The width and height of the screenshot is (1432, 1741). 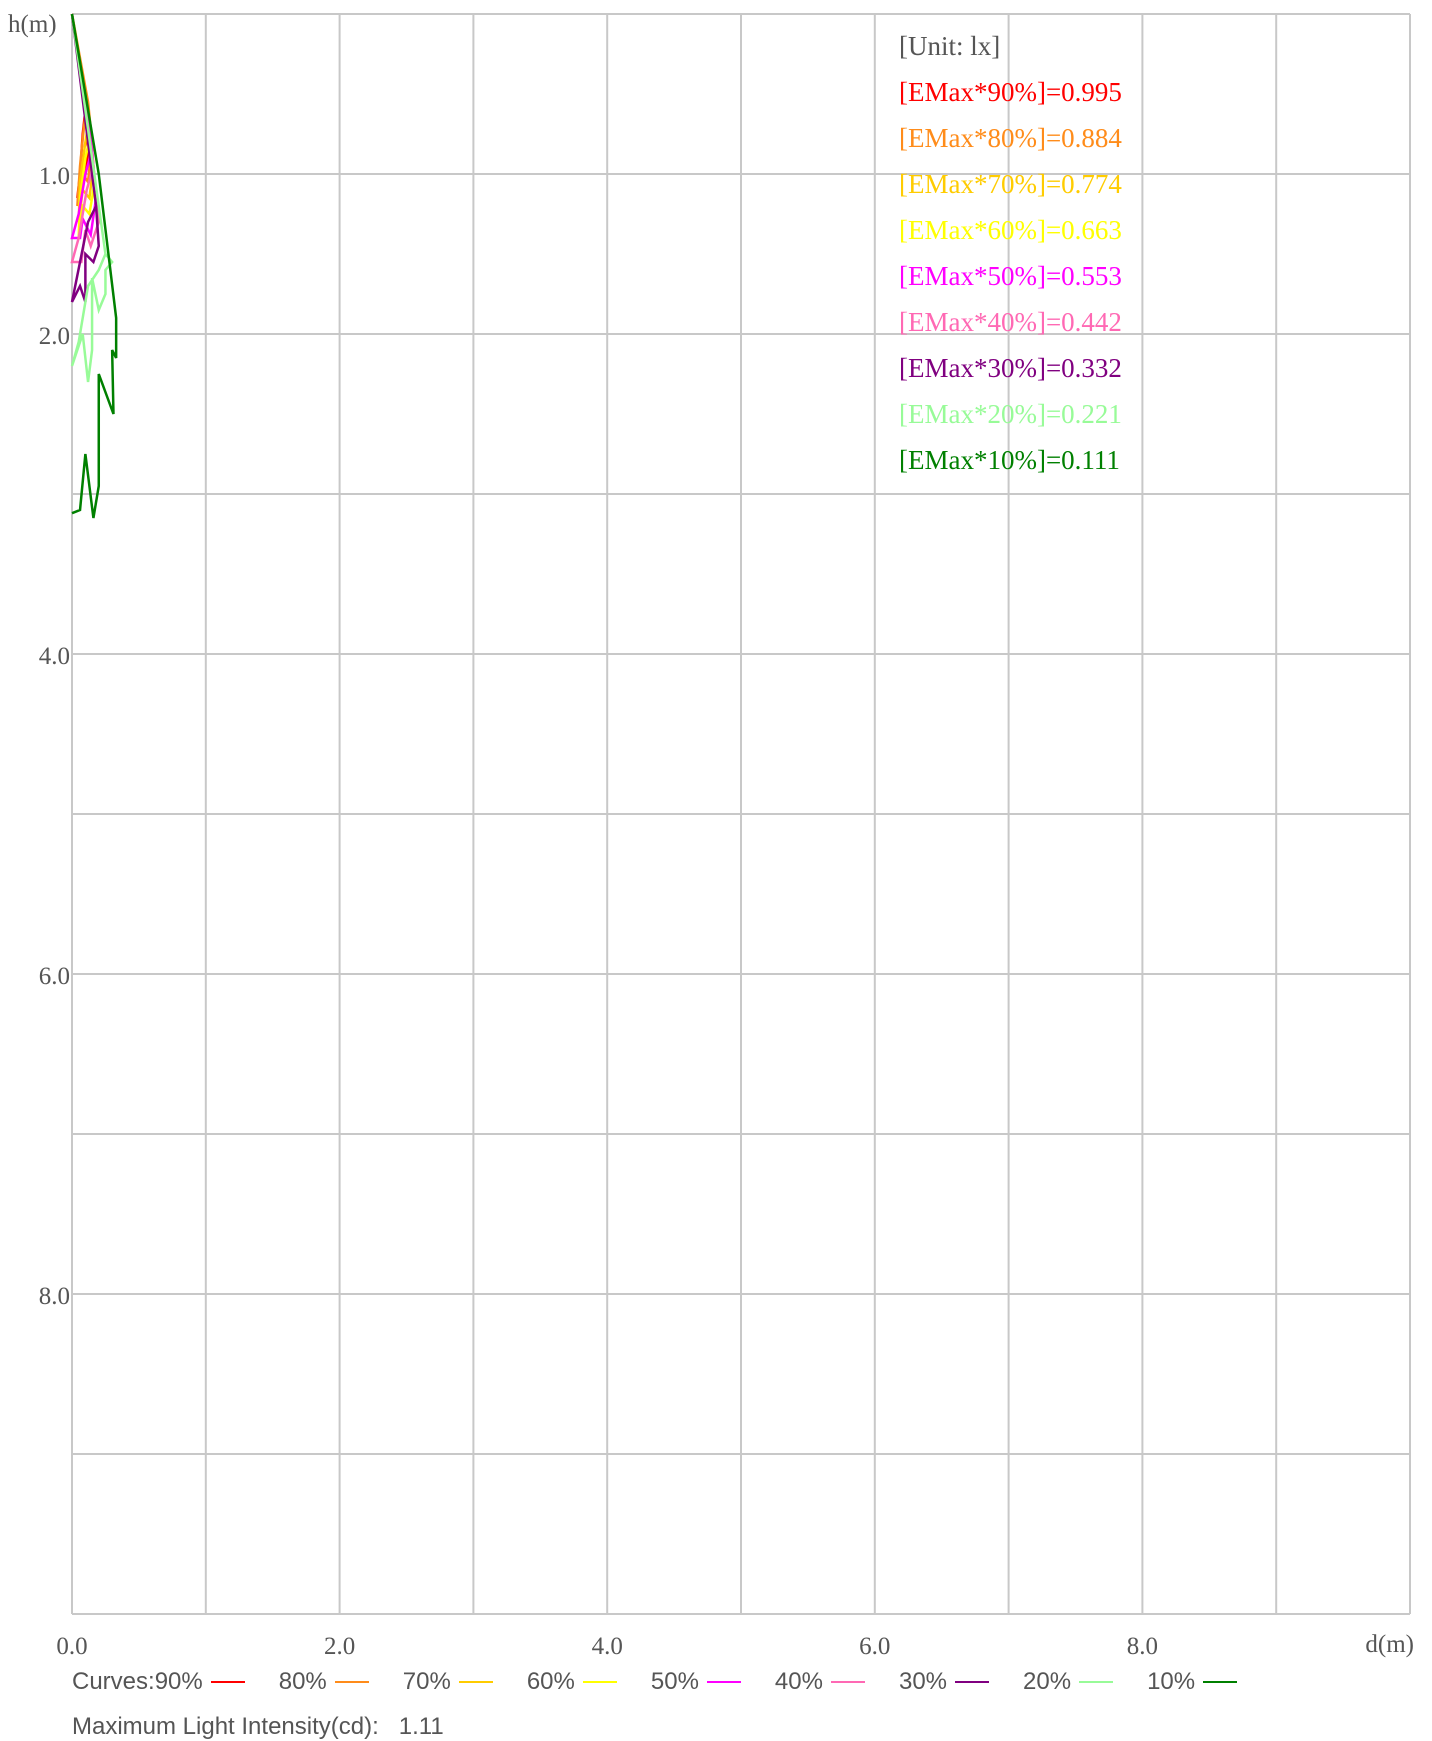 I want to click on legend-entry: [EMax*10%]=0.111, so click(x=1009, y=460).